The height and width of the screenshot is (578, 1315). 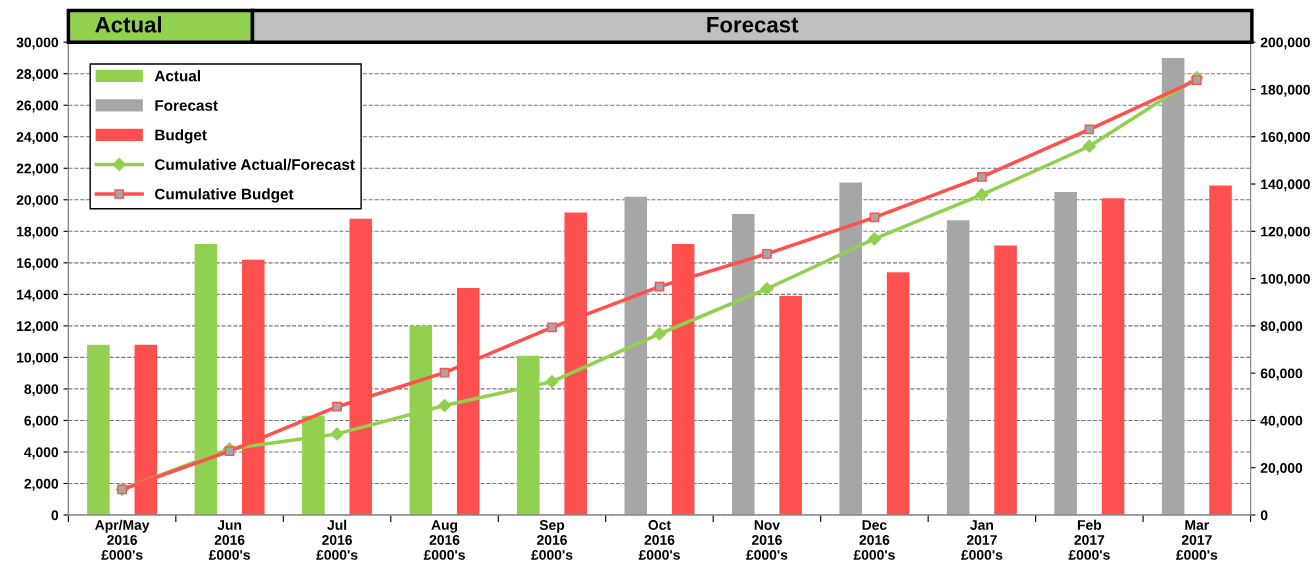 What do you see at coordinates (1264, 515) in the screenshot?
I see `y2-tick-label: 0` at bounding box center [1264, 515].